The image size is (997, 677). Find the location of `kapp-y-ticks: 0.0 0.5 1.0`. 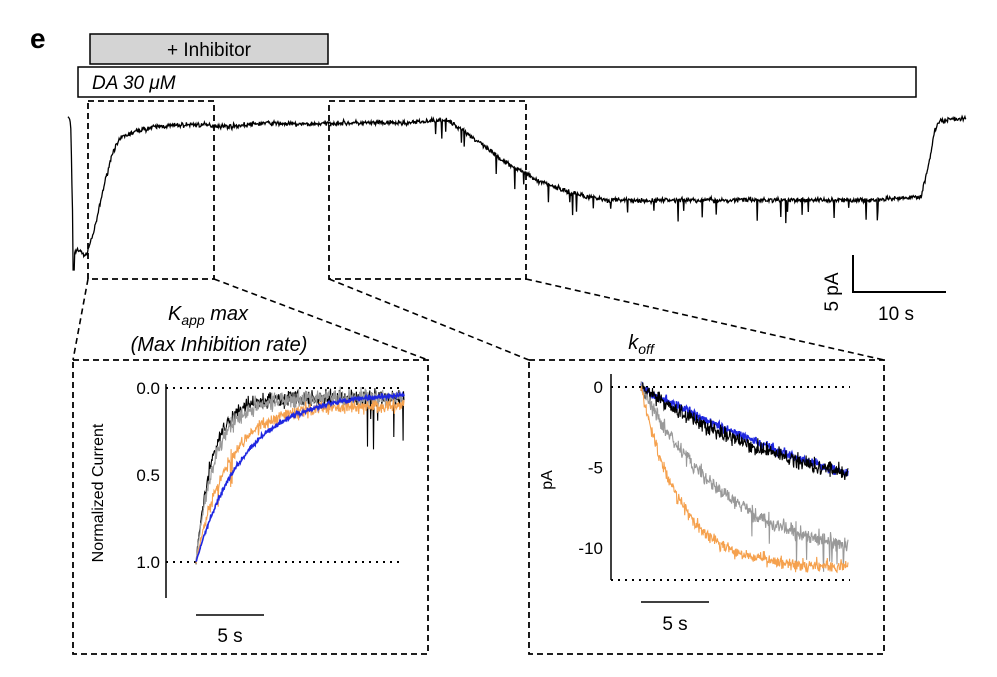

kapp-y-ticks: 0.0 0.5 1.0 is located at coordinates (148, 475).